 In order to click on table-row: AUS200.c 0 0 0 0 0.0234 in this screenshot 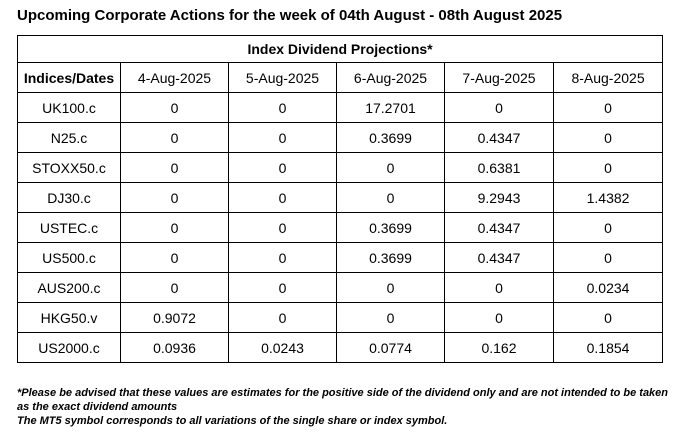, I will do `click(340, 287)`.